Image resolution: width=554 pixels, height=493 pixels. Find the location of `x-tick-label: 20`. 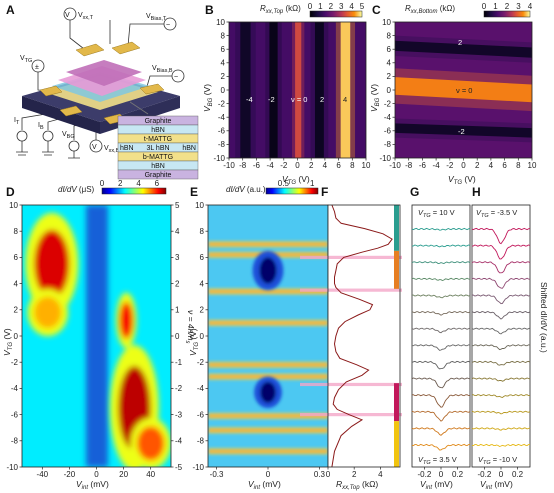

x-tick-label: 20 is located at coordinates (123, 474).